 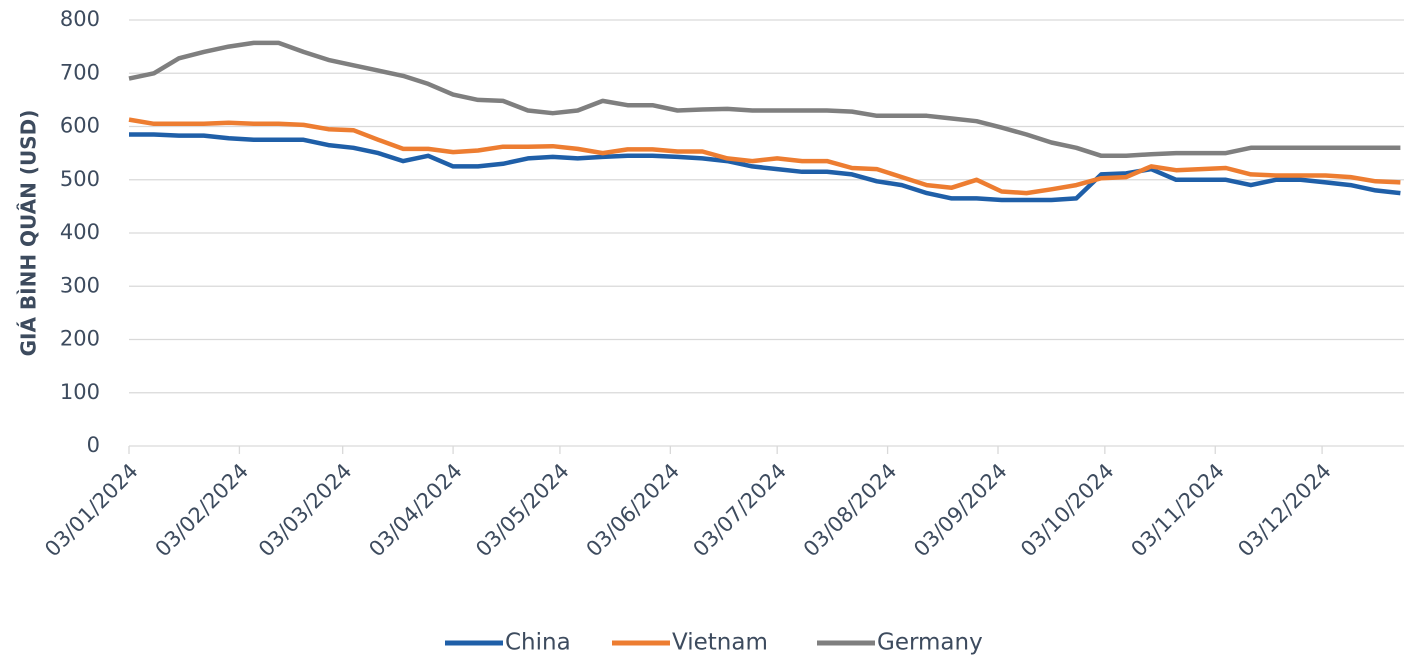 What do you see at coordinates (91, 510) in the screenshot?
I see `x-tick-label: 03/01/2024` at bounding box center [91, 510].